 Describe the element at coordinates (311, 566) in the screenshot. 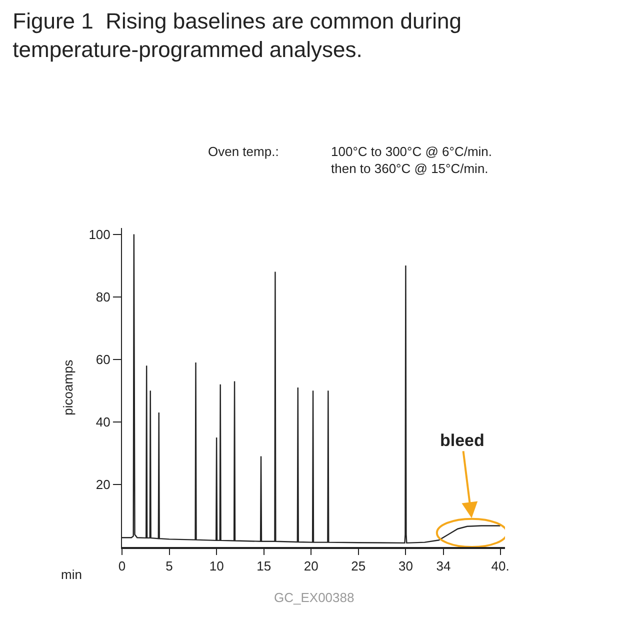

I see `x-tick-label: 20` at that location.